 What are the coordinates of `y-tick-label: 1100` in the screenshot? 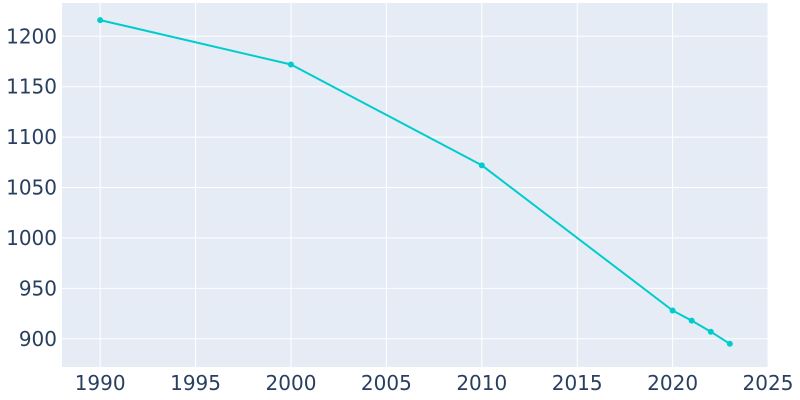 It's located at (31, 137).